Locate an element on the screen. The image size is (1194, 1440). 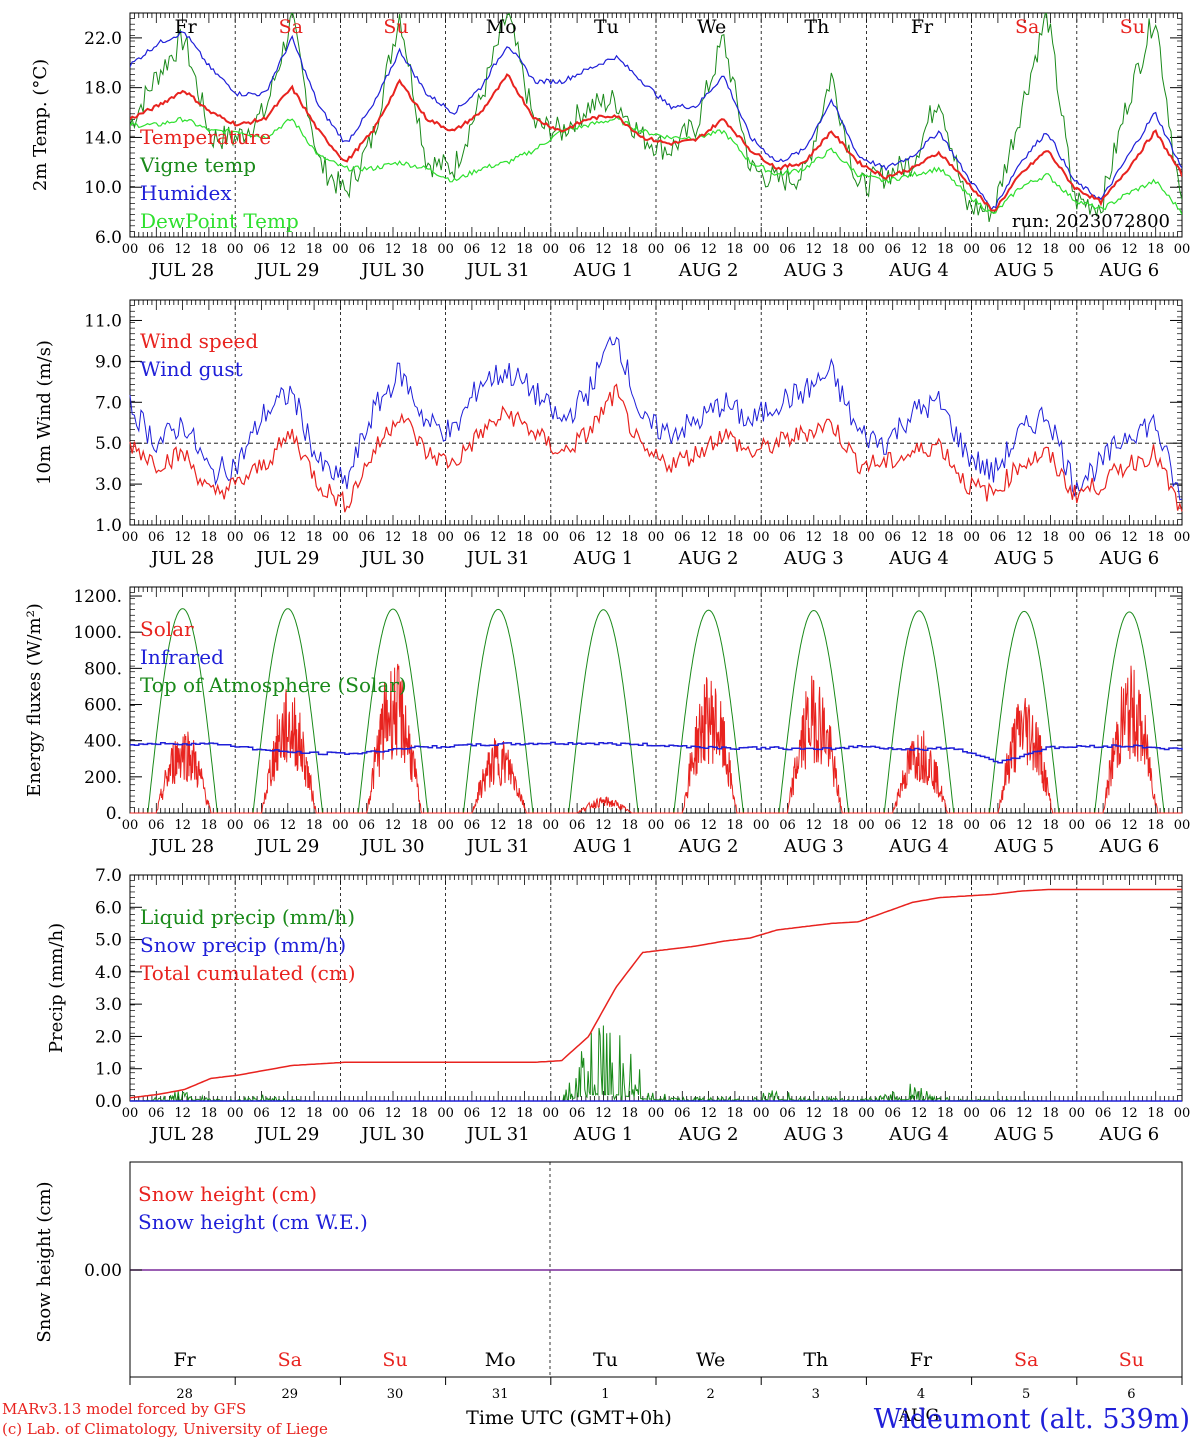
liquid-precip-line is located at coordinates (655, 1064).